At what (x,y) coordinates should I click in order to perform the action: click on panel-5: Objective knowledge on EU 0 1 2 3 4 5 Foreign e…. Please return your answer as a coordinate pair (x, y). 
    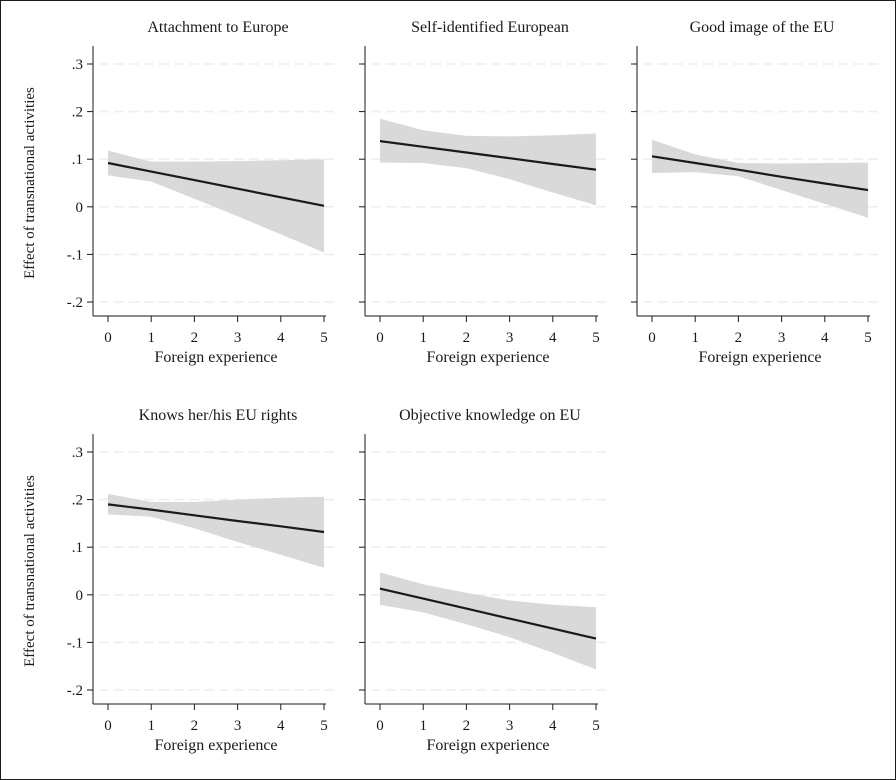
    Looking at the image, I should click on (482, 580).